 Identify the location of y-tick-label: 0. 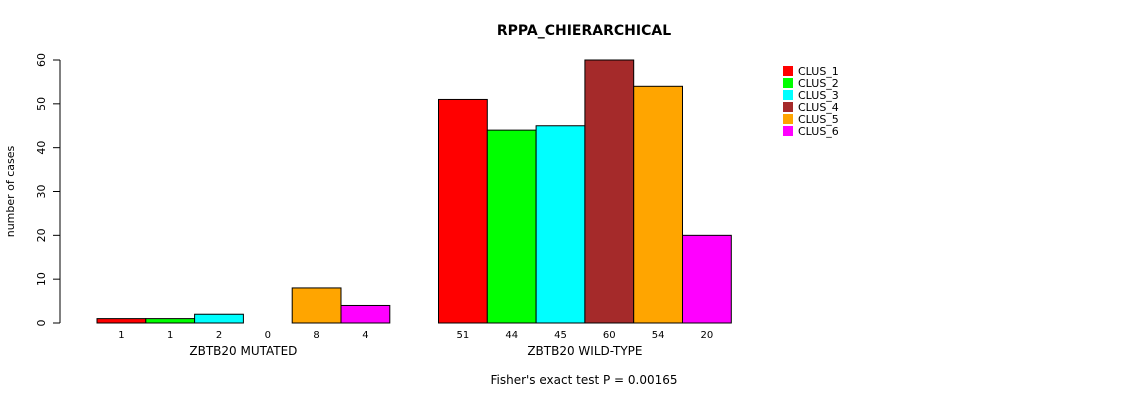
(41, 323).